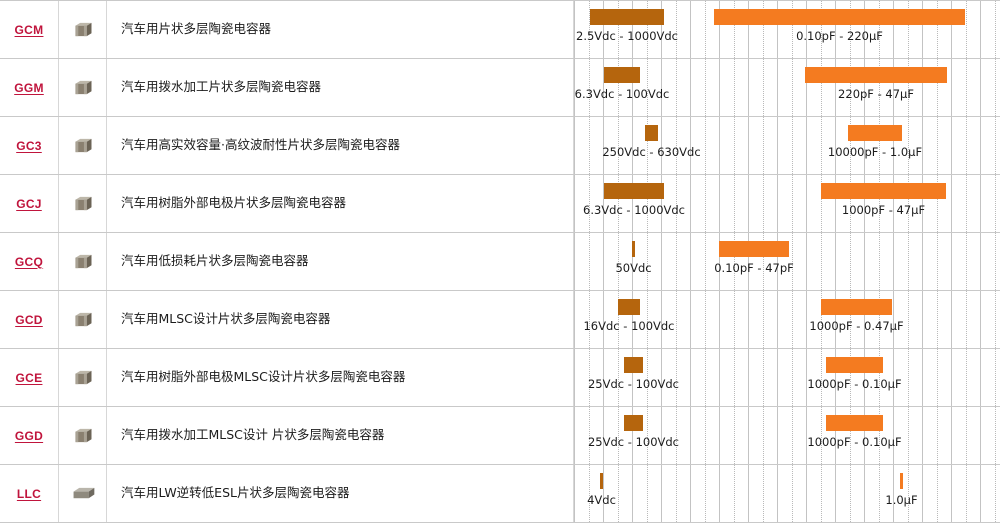 The image size is (1000, 527). What do you see at coordinates (340, 29) in the screenshot?
I see `description-cell: 汽车用片状多层陶瓷电容器` at bounding box center [340, 29].